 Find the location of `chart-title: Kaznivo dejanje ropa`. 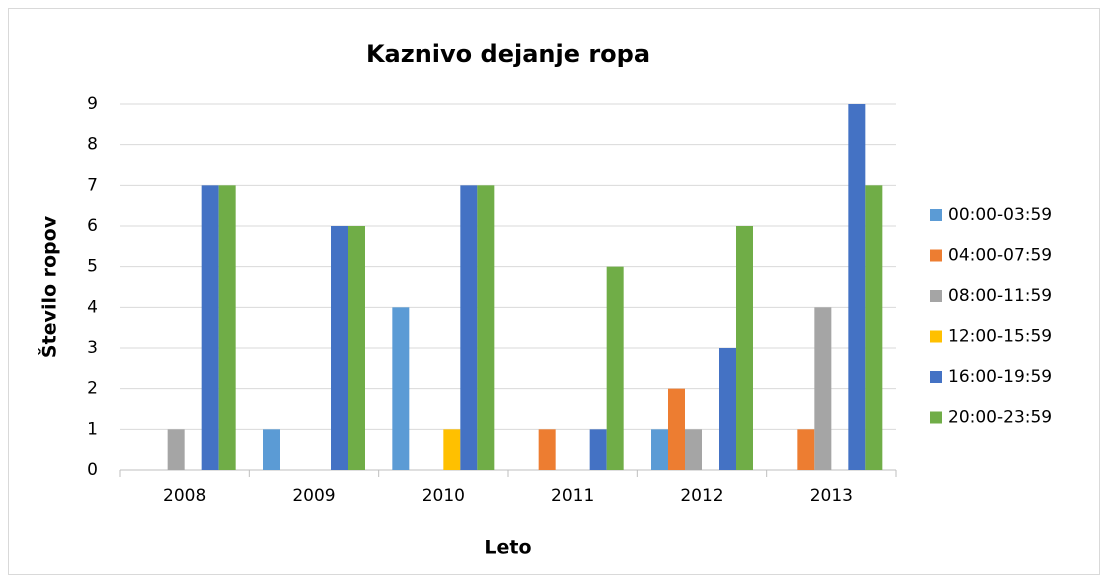

chart-title: Kaznivo dejanje ropa is located at coordinates (508, 54).